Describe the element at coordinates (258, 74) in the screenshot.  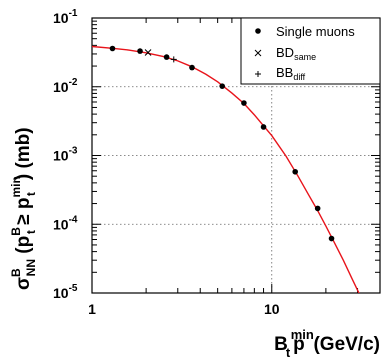
I see `legend-plus-marker` at that location.